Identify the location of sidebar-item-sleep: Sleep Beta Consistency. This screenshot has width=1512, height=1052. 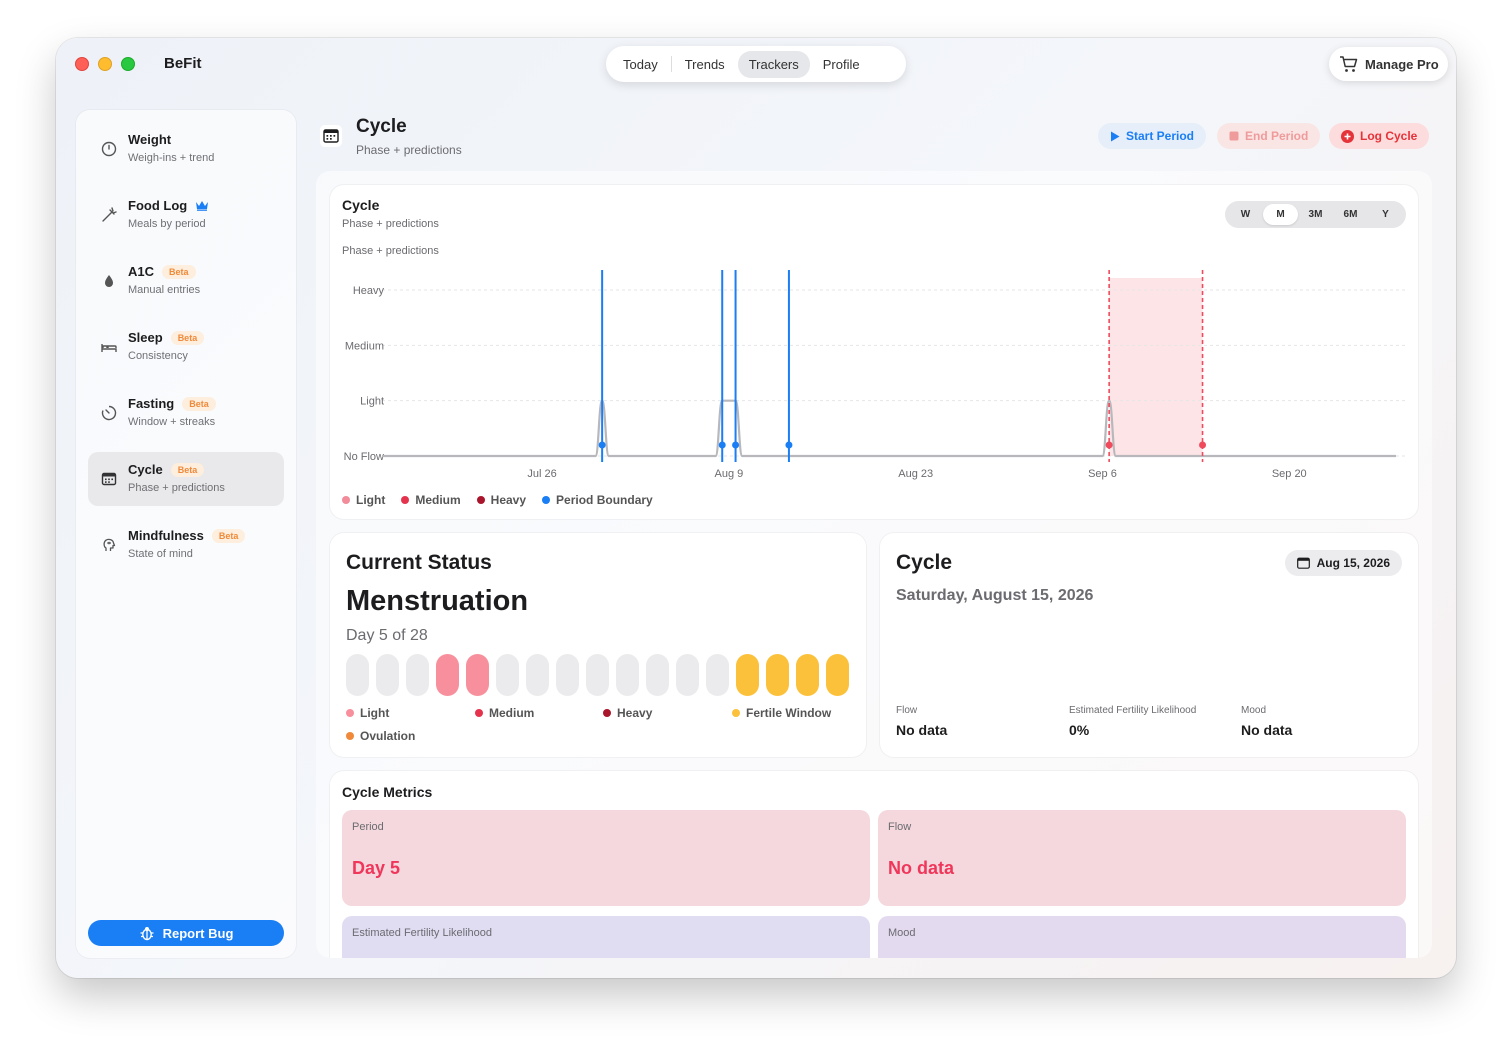
(186, 347).